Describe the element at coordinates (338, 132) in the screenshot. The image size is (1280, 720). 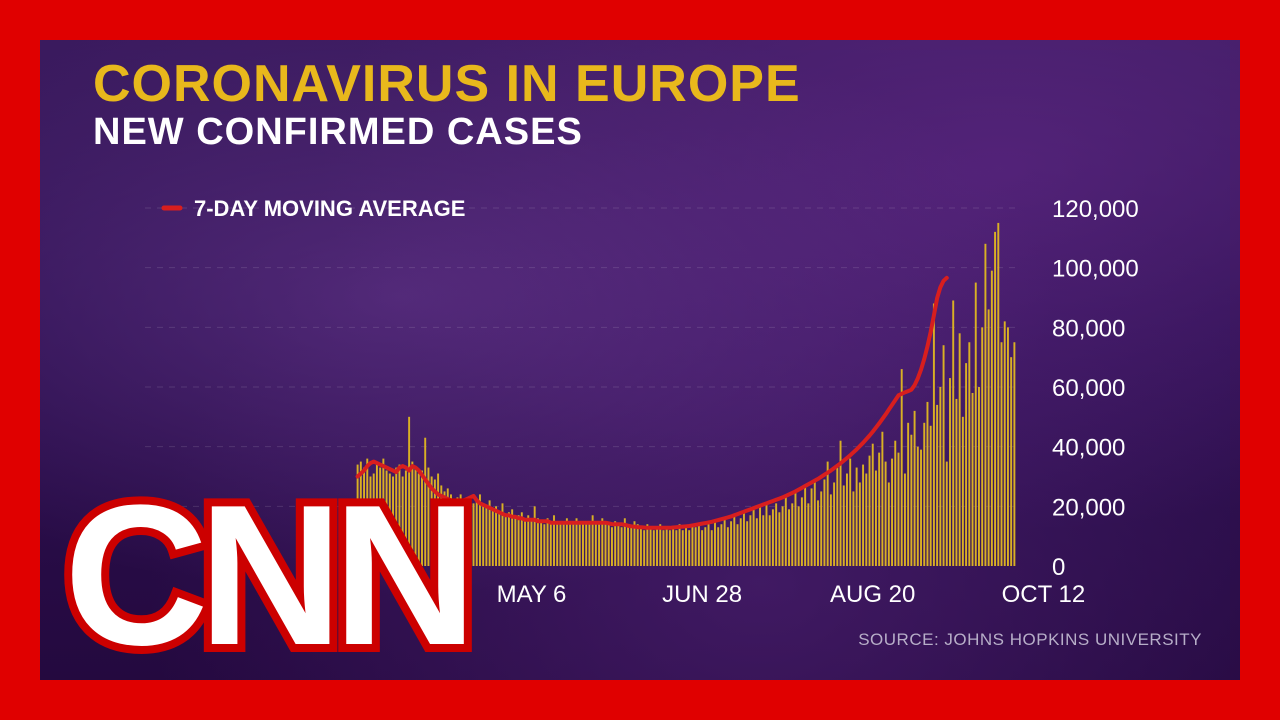
I see `chart-subtitle: NEW CONFIRMED CASES` at that location.